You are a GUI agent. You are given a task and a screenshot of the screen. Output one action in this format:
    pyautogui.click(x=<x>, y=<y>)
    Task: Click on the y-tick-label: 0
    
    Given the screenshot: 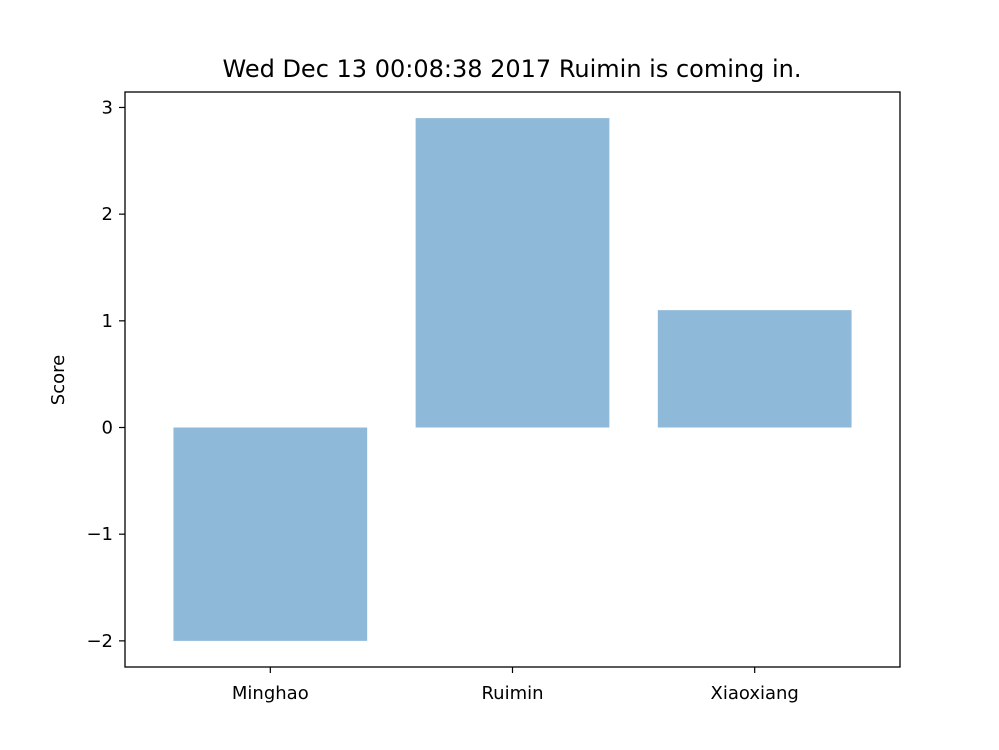 What is the action you would take?
    pyautogui.click(x=107, y=428)
    